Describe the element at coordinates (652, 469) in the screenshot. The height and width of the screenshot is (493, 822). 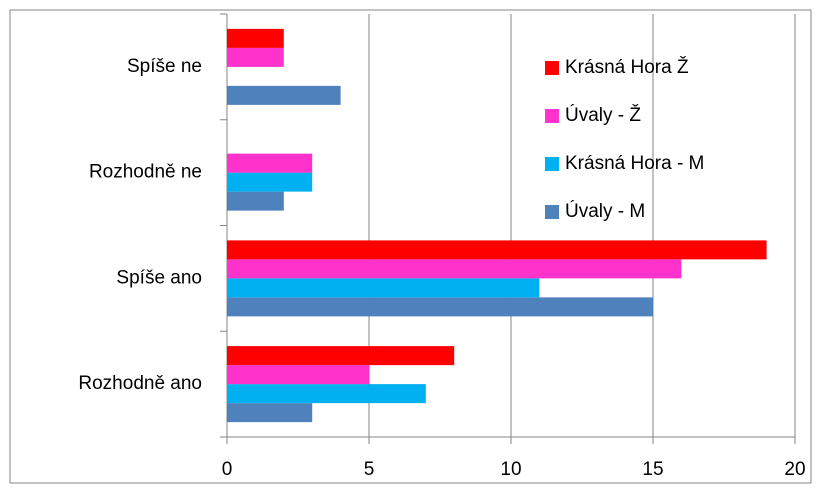
I see `x-tick-label: 15` at that location.